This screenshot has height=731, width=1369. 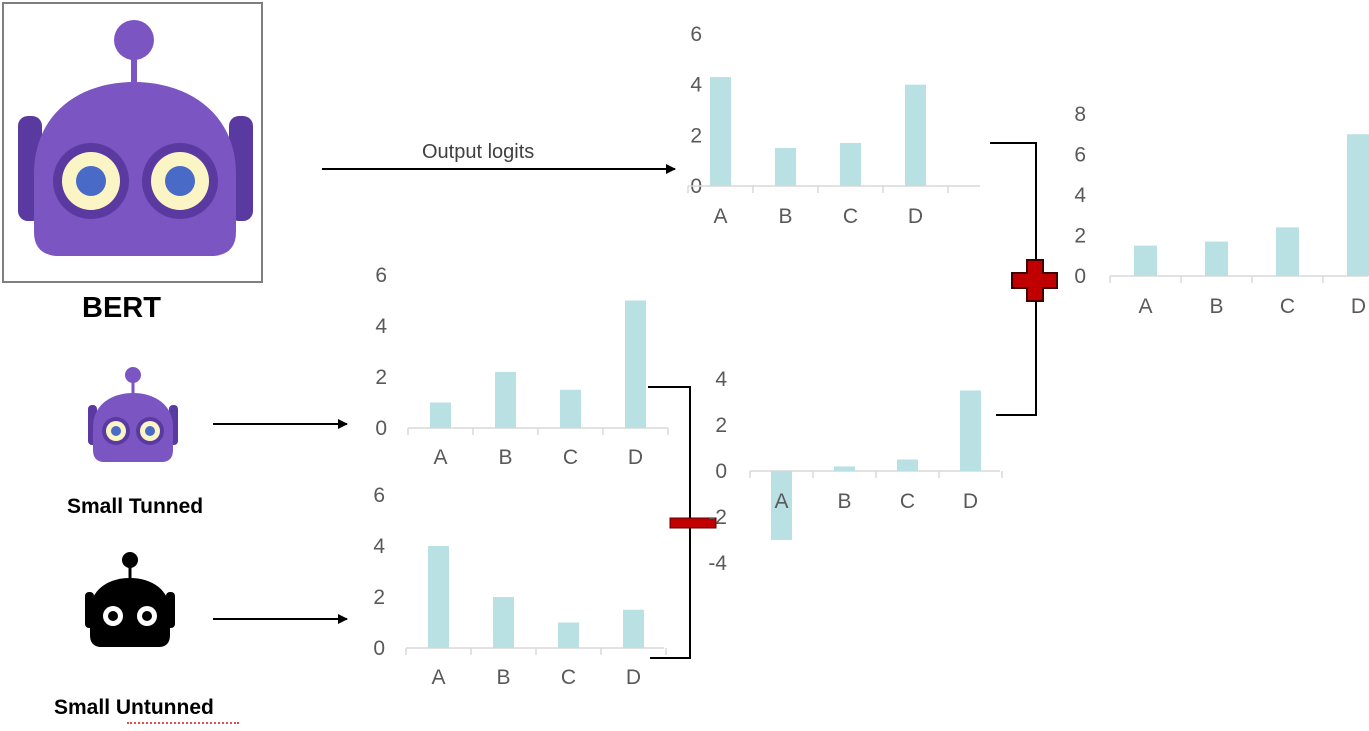 I want to click on y-tick-label: -4, so click(x=717, y=563).